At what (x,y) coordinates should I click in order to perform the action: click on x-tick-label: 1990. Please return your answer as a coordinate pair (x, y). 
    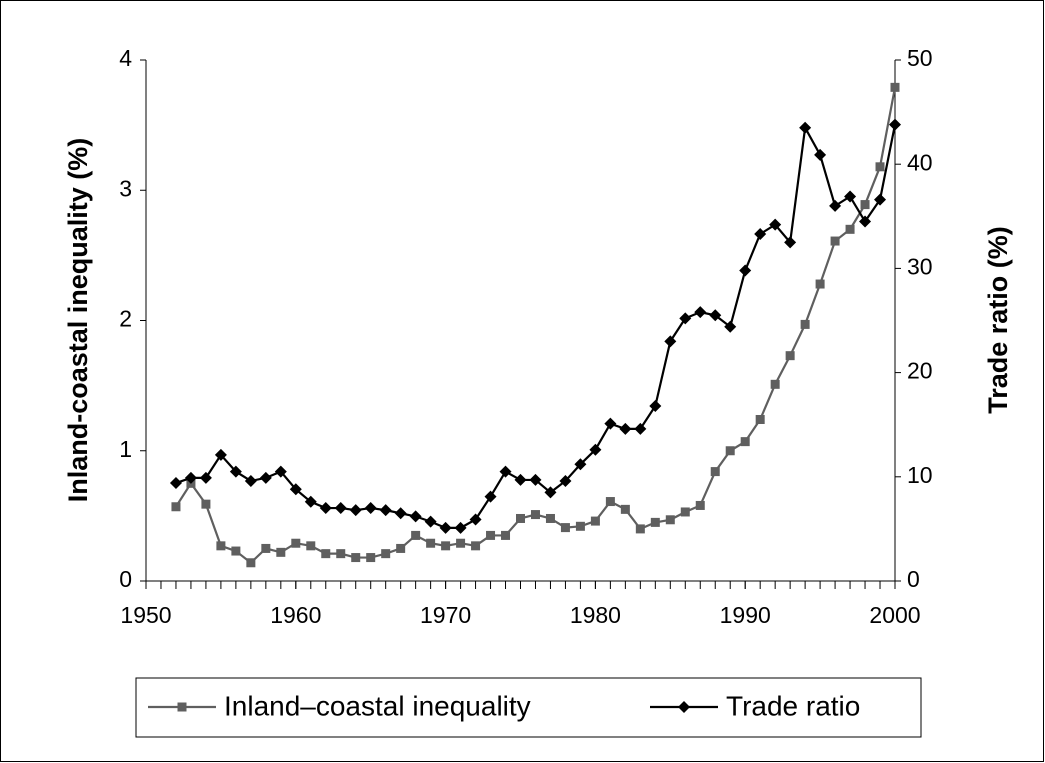
    Looking at the image, I should click on (745, 615).